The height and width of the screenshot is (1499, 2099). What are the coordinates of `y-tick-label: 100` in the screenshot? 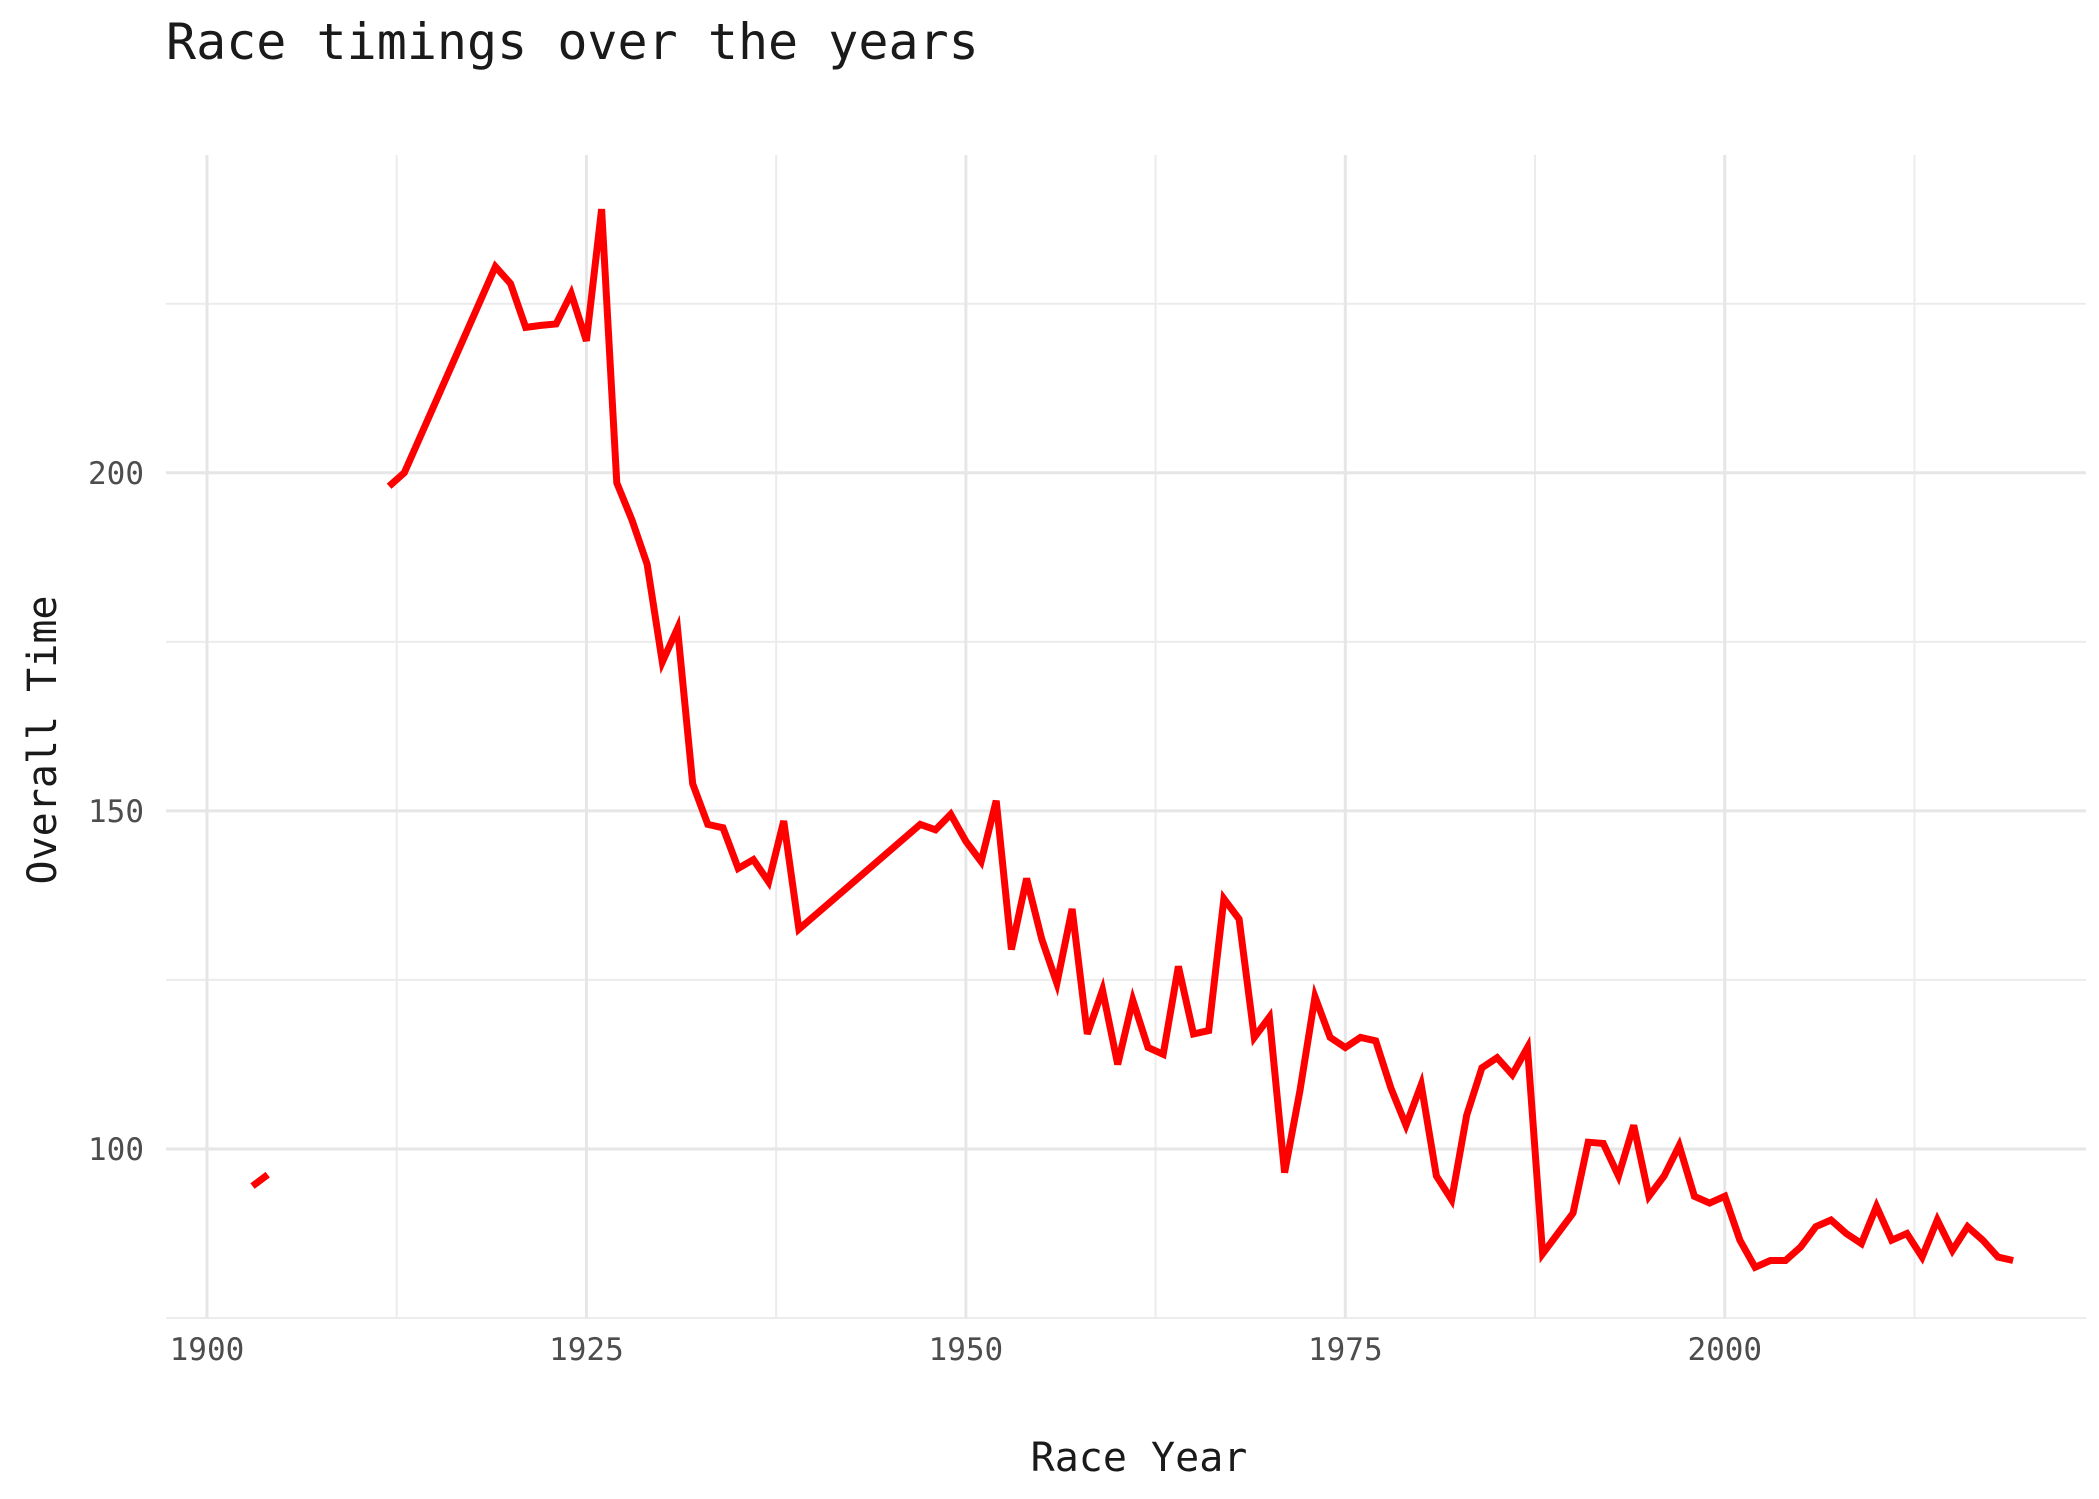 It's located at (116, 1150).